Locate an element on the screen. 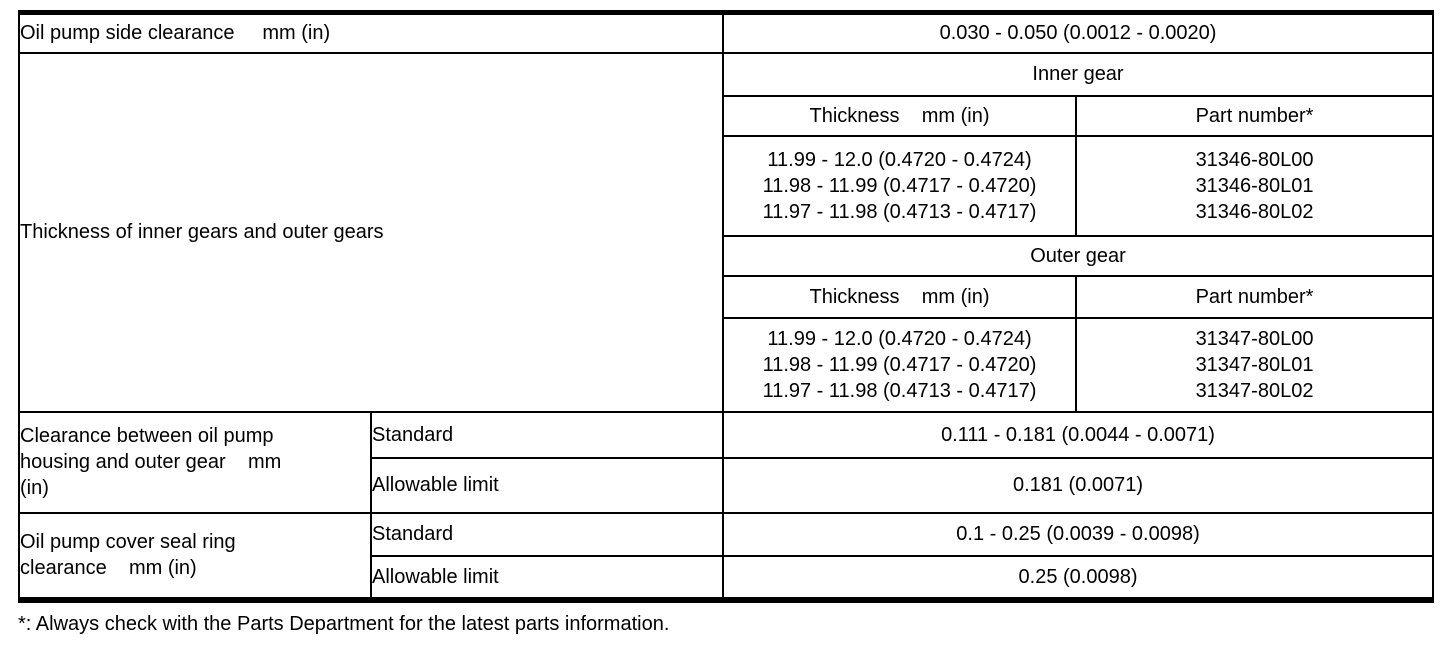  outer-gear-header: Outer gear is located at coordinates (1078, 255).